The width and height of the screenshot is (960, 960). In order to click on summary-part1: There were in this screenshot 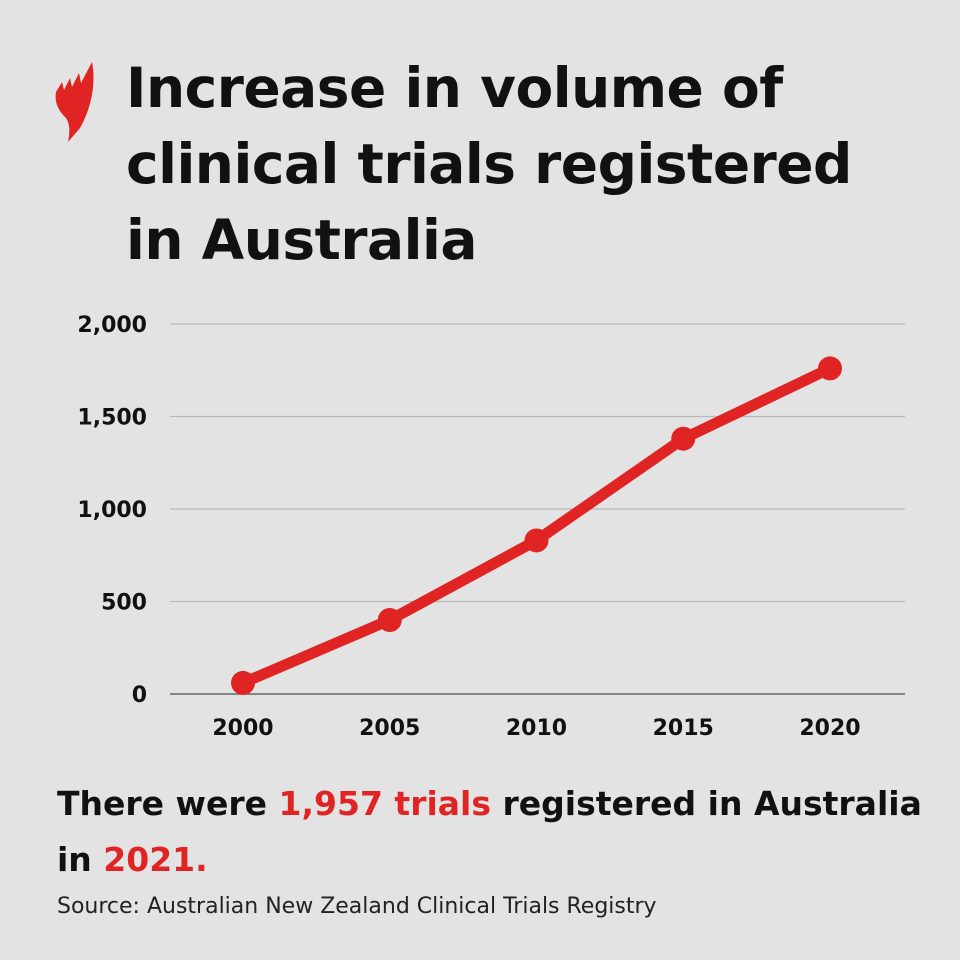, I will do `click(168, 803)`.